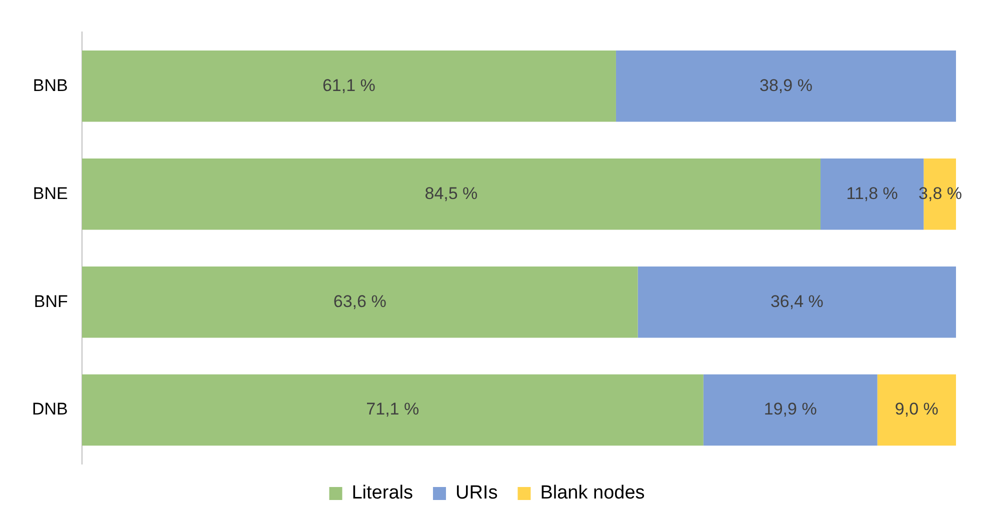 Image resolution: width=982 pixels, height=521 pixels. I want to click on legend-label: URIs, so click(476, 493).